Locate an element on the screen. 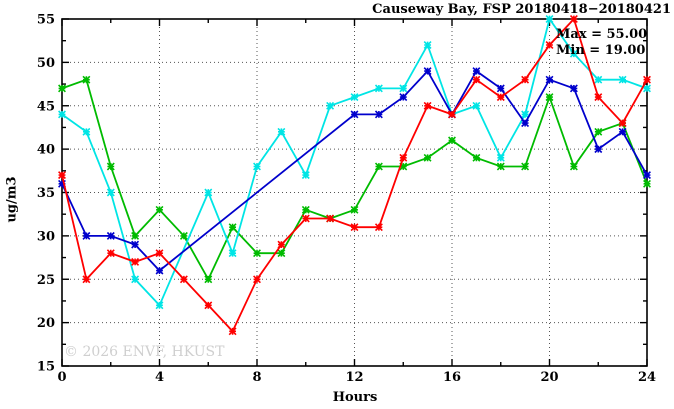 The width and height of the screenshot is (674, 409). marker-day1-red-h22 is located at coordinates (598, 97).